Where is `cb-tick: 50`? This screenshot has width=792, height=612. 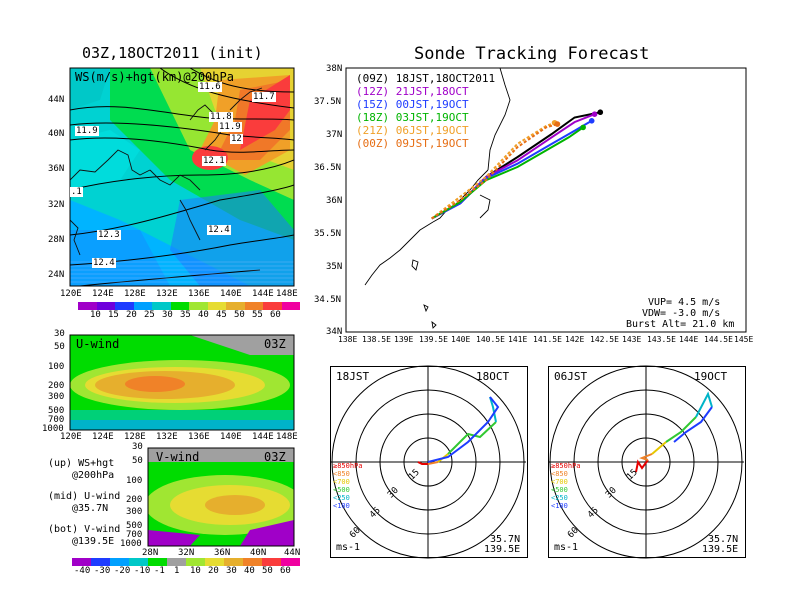 cb-tick: 50 is located at coordinates (267, 571).